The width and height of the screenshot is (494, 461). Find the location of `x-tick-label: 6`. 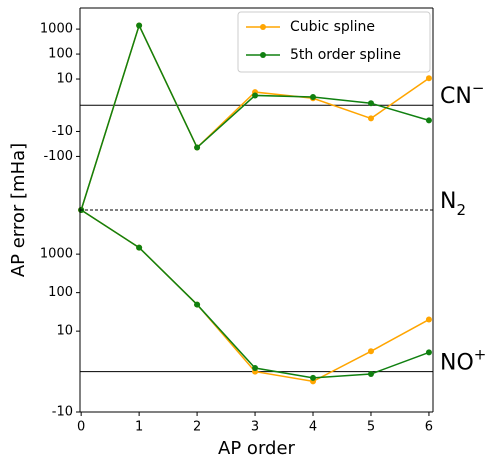

x-tick-label: 6 is located at coordinates (429, 427).